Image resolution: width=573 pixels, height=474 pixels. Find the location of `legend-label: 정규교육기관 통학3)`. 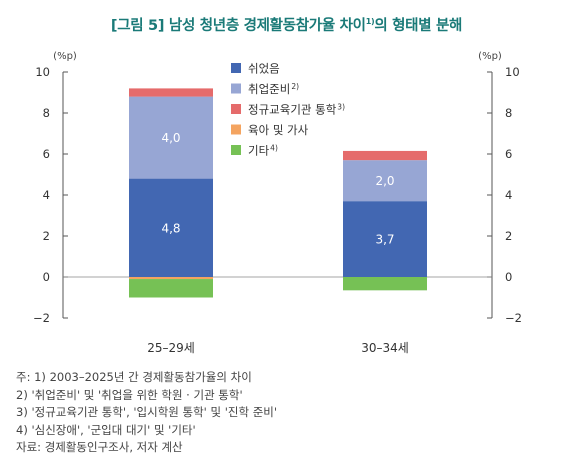

legend-label: 정규교육기관 통학3) is located at coordinates (296, 110).